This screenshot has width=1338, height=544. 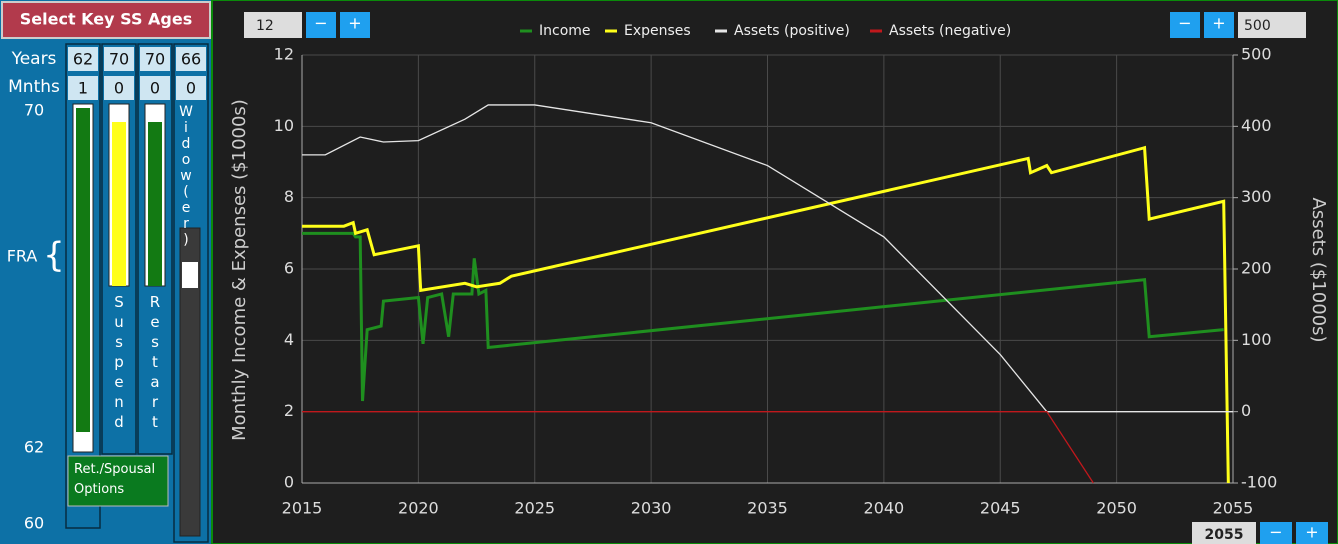 I want to click on value-input-text: 2055, so click(x=1224, y=535).